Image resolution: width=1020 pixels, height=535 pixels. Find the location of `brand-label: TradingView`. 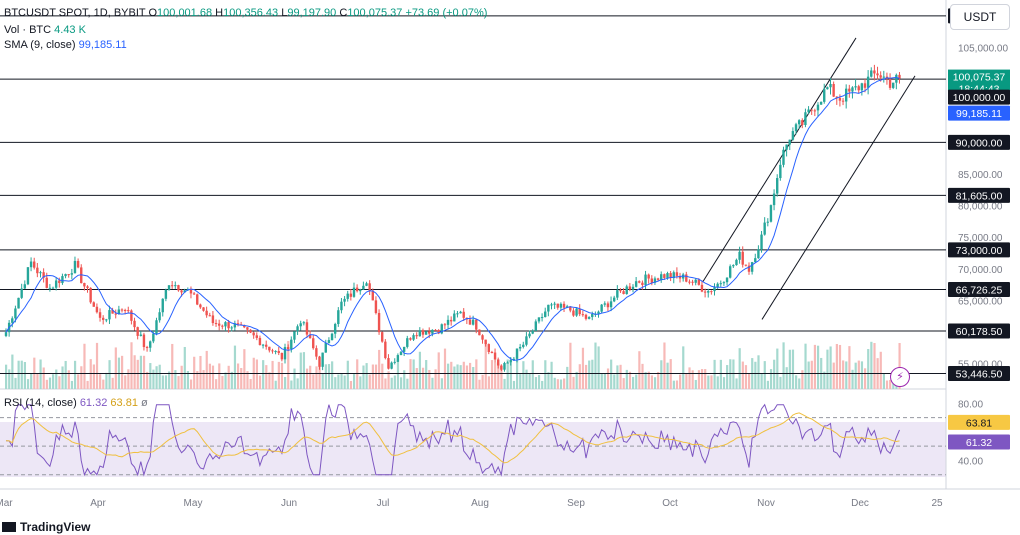

brand-label: TradingView is located at coordinates (55, 527).